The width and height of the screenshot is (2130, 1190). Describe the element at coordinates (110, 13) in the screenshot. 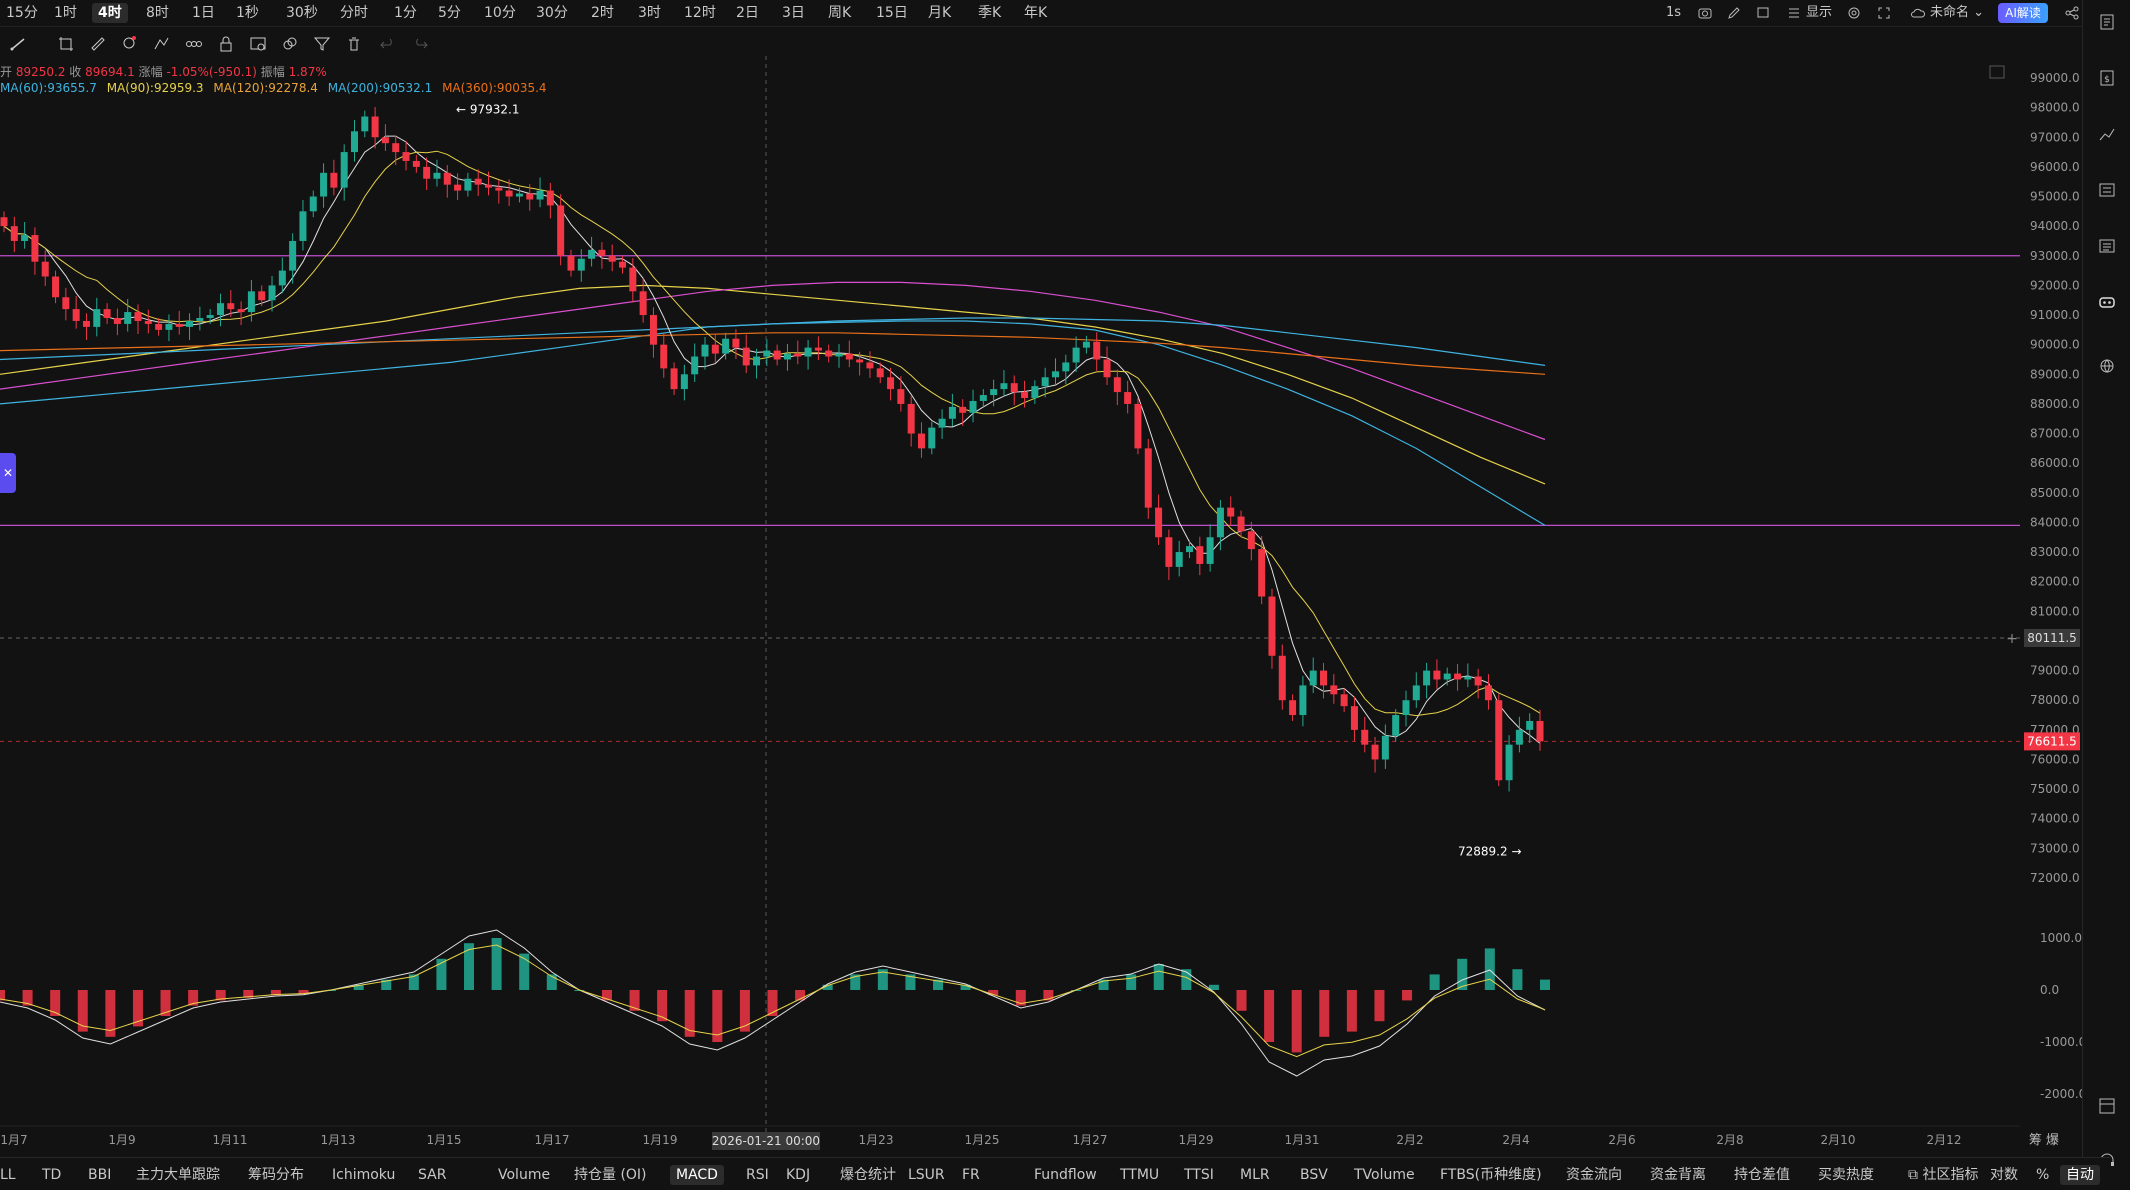

I see `timeframe-2: 4时` at that location.